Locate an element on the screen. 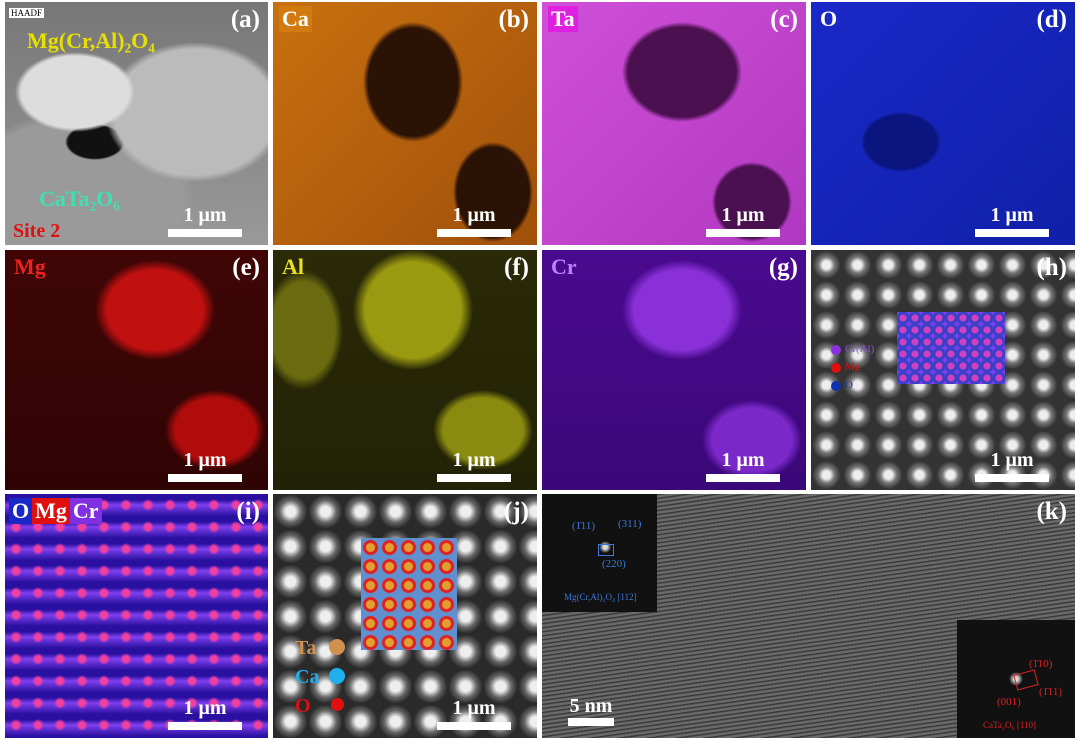  legend-label: Cr(Al) is located at coordinates (860, 349).